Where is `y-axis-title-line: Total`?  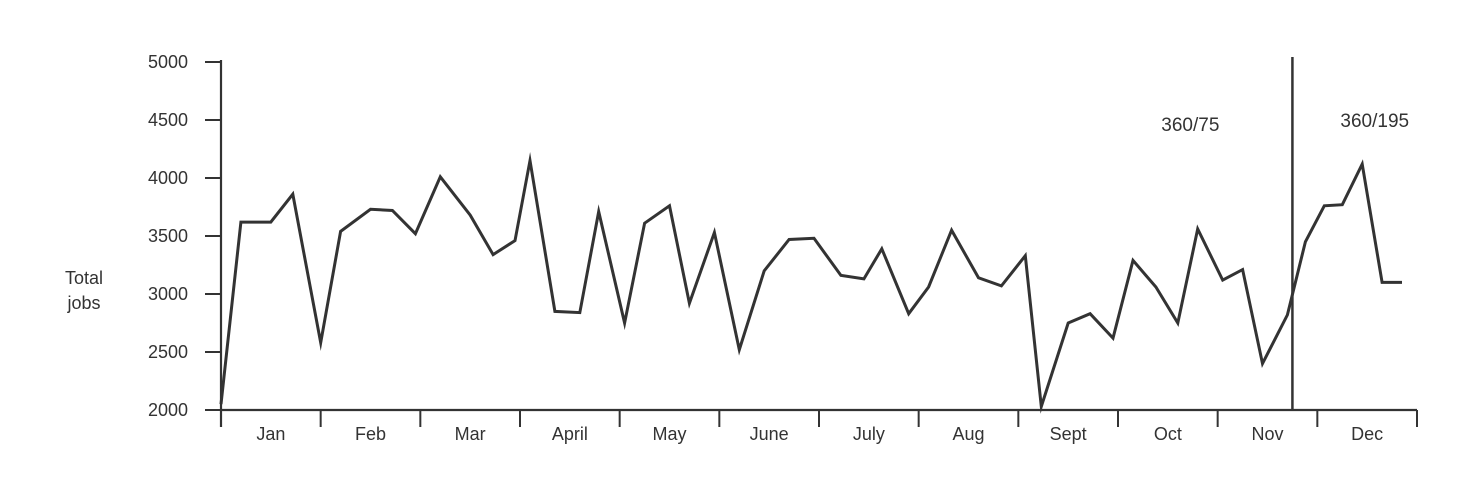
y-axis-title-line: Total is located at coordinates (84, 278).